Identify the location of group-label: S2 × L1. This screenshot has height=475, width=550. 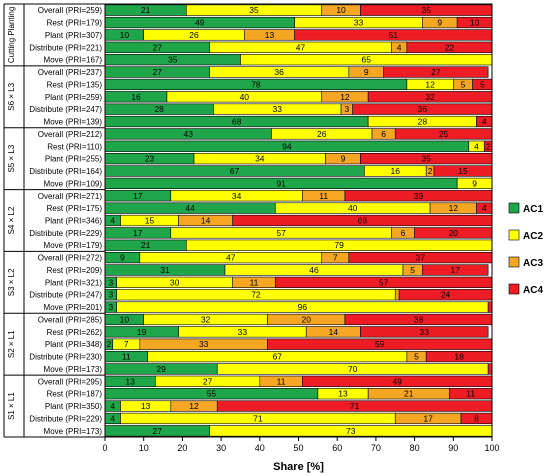
(11, 344).